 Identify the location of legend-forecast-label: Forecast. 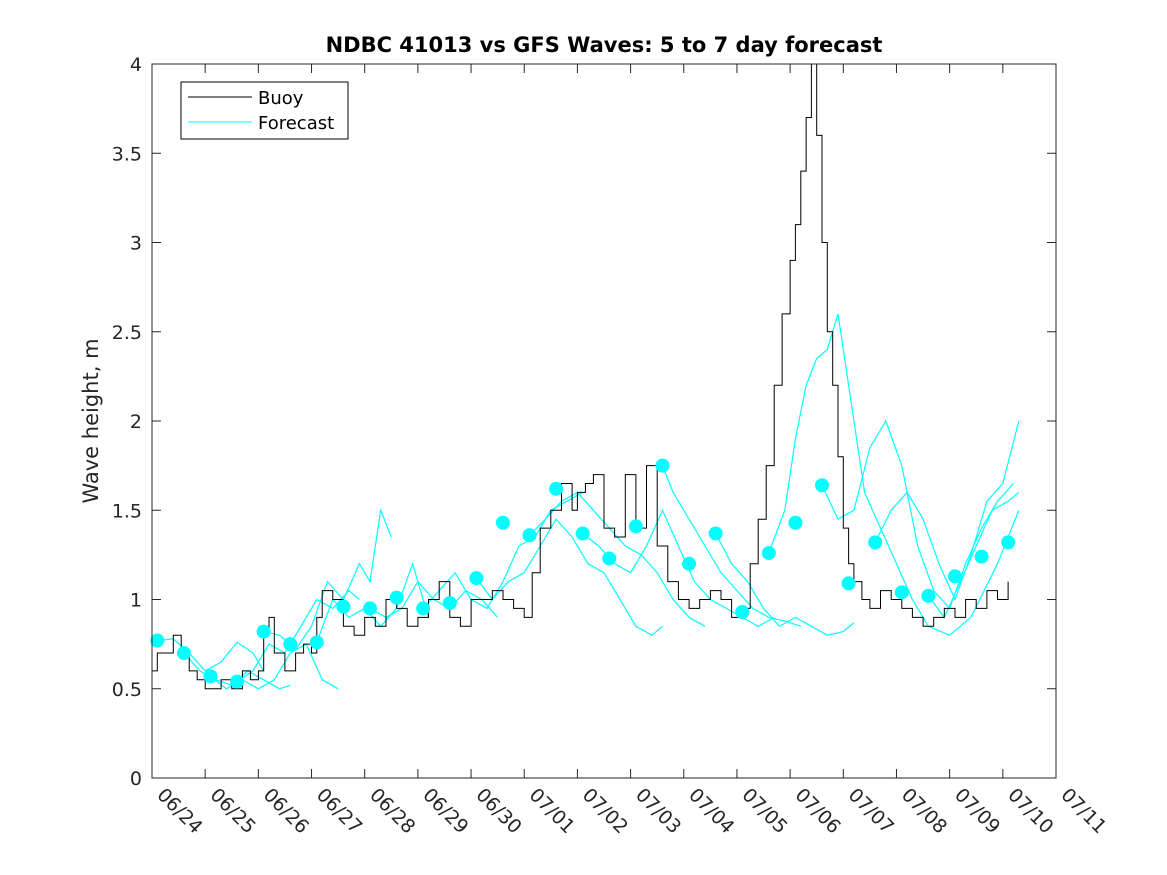
(296, 123).